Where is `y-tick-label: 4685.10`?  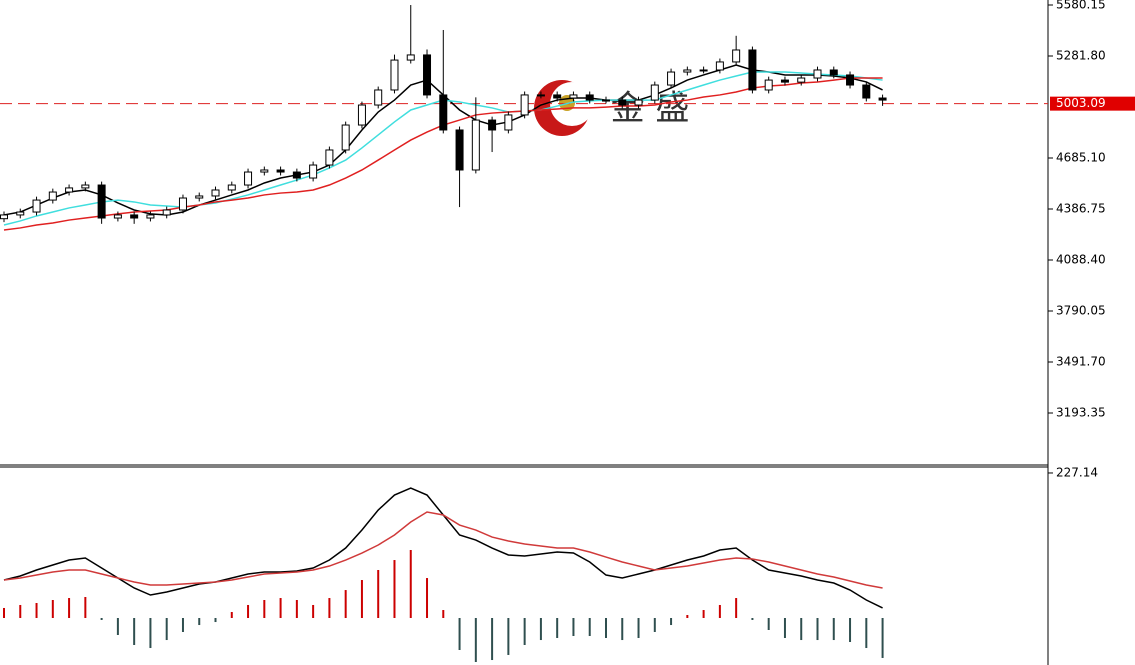 y-tick-label: 4685.10 is located at coordinates (1081, 158).